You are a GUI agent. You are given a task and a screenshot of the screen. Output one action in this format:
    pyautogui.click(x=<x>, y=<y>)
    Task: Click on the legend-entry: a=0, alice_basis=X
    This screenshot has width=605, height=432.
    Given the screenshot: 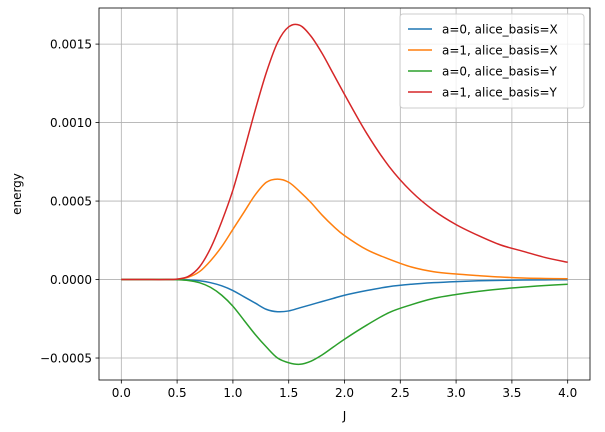 What is the action you would take?
    pyautogui.click(x=500, y=29)
    